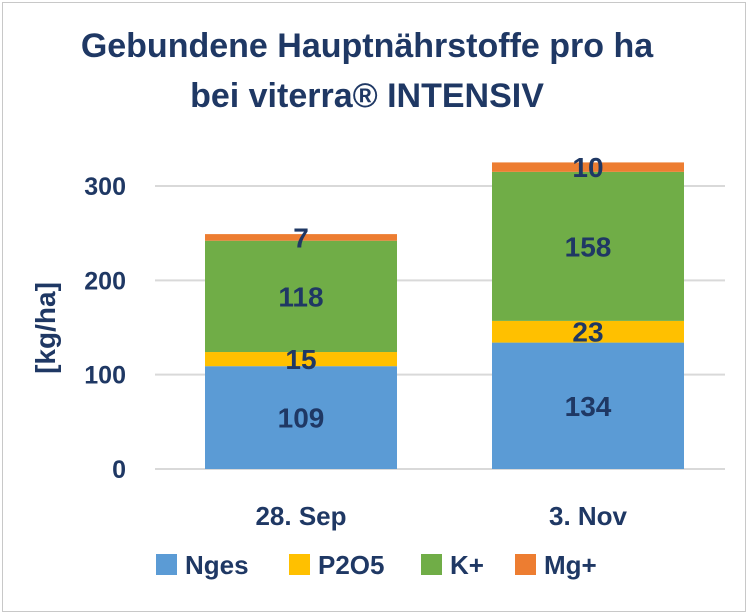  I want to click on data-label: 109, so click(301, 418).